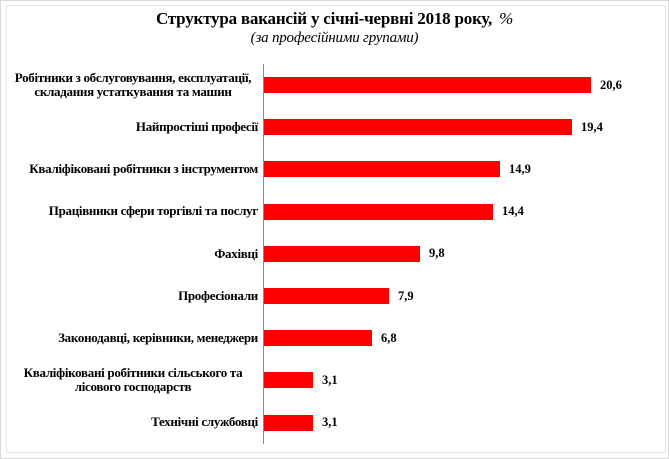 The height and width of the screenshot is (459, 669). I want to click on chart-subtitle: (за професійними групами), so click(334, 38).